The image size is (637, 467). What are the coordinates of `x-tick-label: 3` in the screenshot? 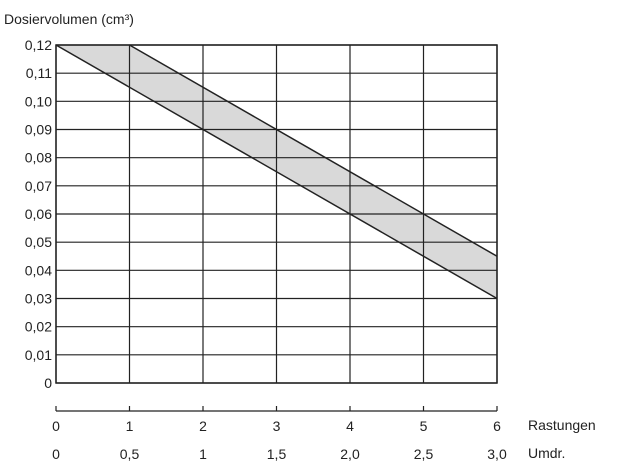 It's located at (277, 426).